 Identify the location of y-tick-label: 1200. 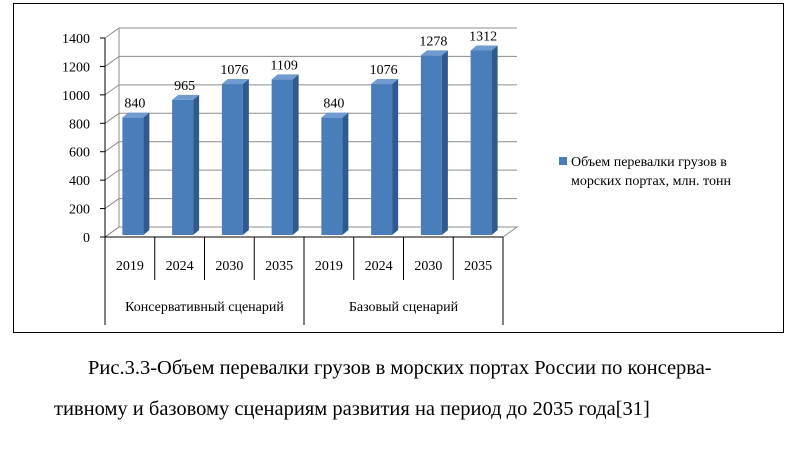
(76, 67).